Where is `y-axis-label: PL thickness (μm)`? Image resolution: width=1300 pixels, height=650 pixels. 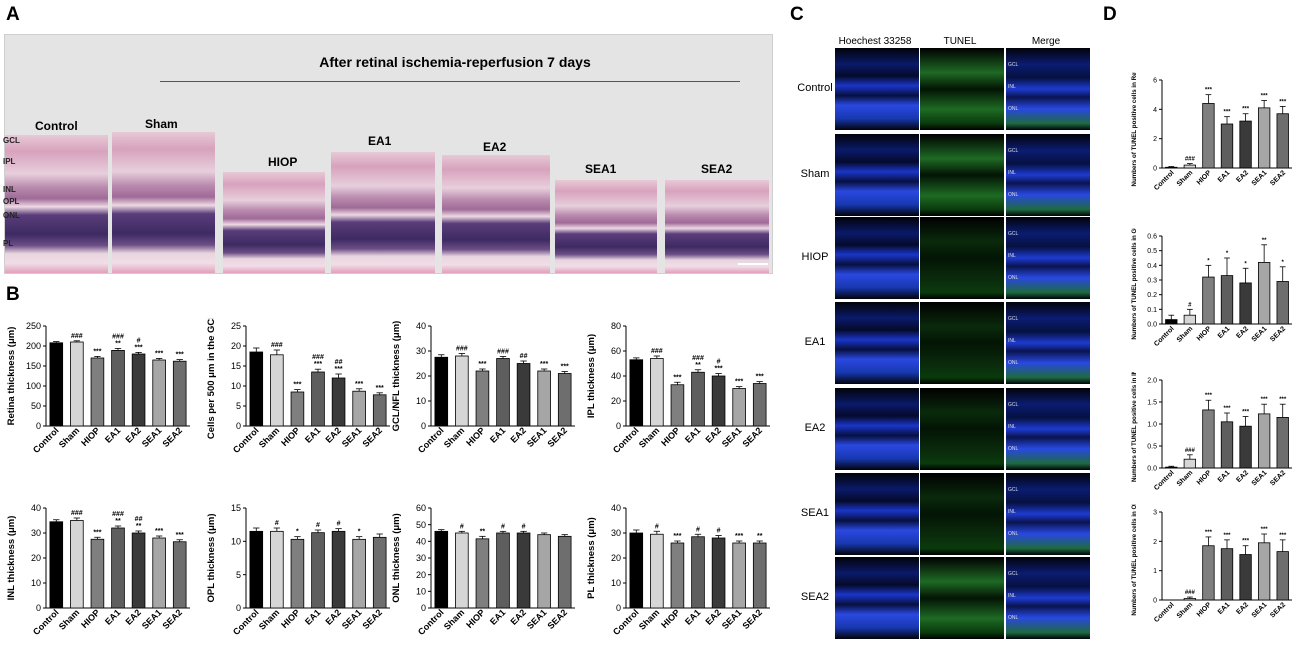 y-axis-label: PL thickness (μm) is located at coordinates (591, 558).